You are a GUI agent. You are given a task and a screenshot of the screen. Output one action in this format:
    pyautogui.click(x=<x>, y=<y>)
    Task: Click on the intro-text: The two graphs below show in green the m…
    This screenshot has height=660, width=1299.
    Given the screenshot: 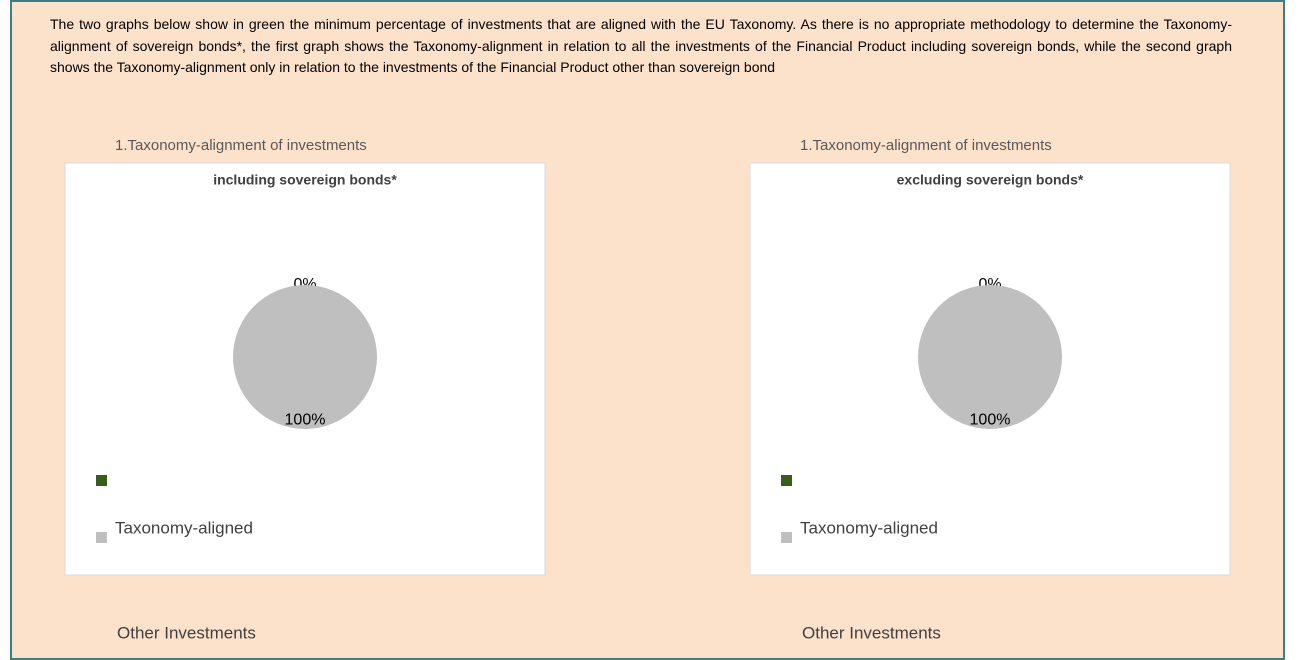 What is the action you would take?
    pyautogui.click(x=641, y=45)
    